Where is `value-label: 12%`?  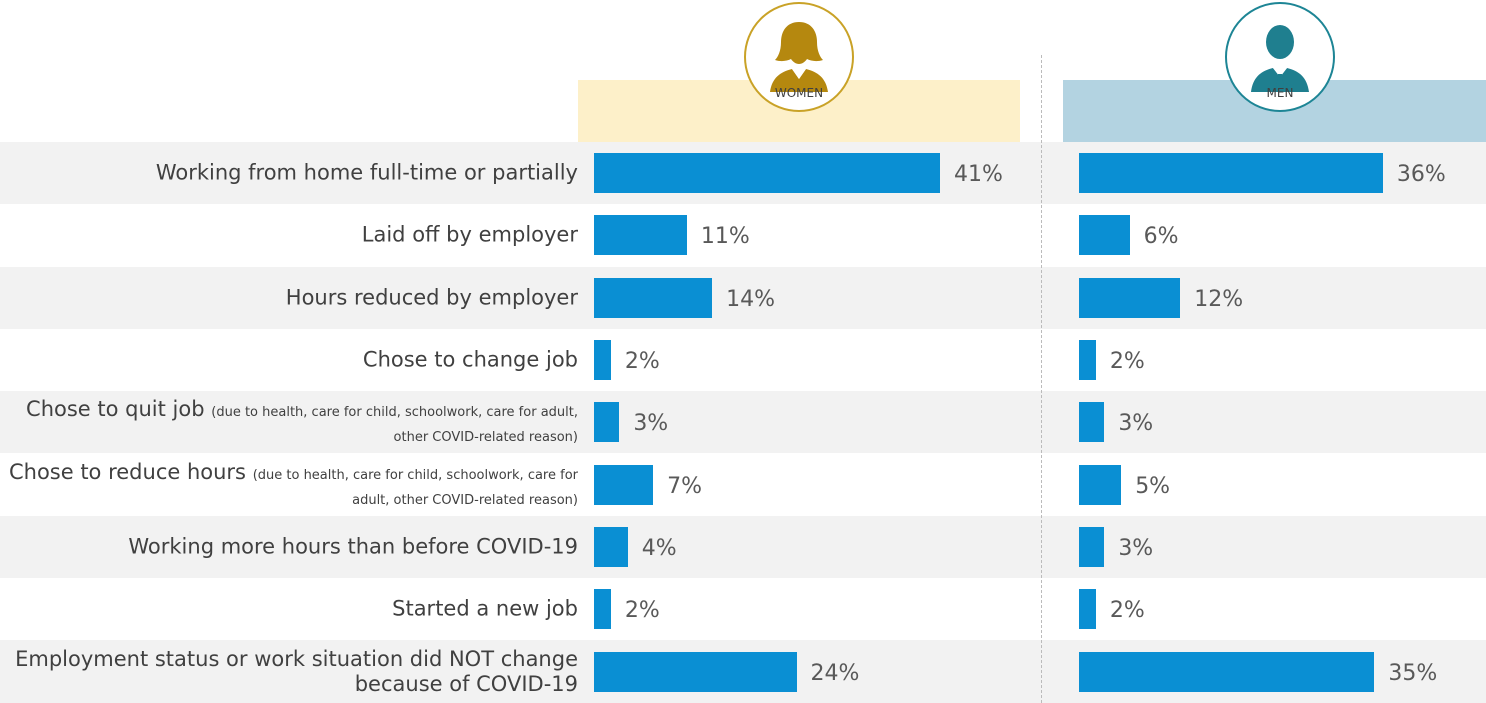
value-label: 12% is located at coordinates (1219, 299).